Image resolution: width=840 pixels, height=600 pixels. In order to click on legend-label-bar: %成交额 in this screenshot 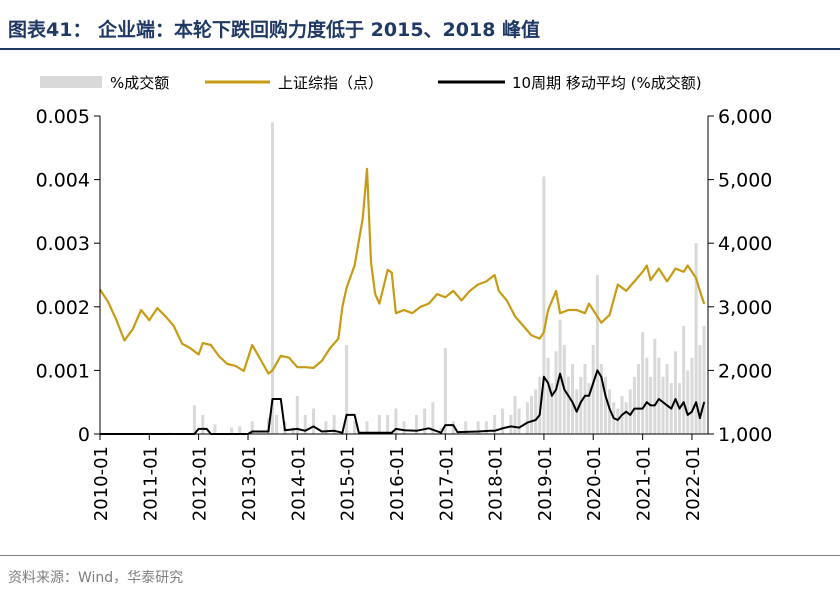, I will do `click(139, 83)`.